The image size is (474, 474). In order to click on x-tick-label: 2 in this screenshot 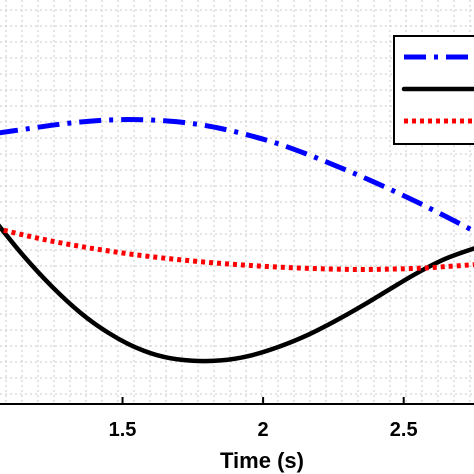, I will do `click(263, 430)`.